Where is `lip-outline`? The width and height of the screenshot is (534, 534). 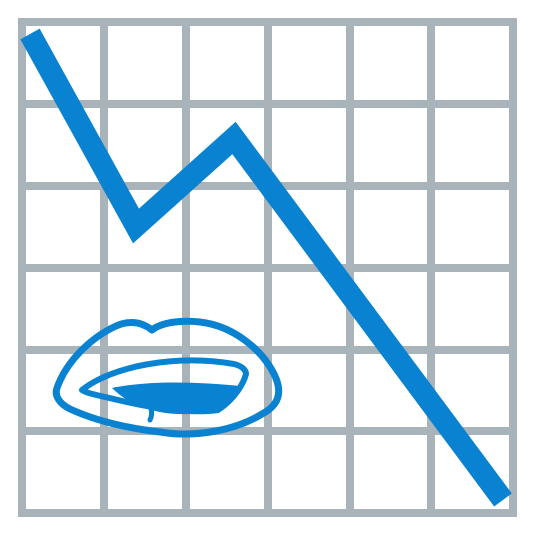 lip-outline is located at coordinates (167, 377).